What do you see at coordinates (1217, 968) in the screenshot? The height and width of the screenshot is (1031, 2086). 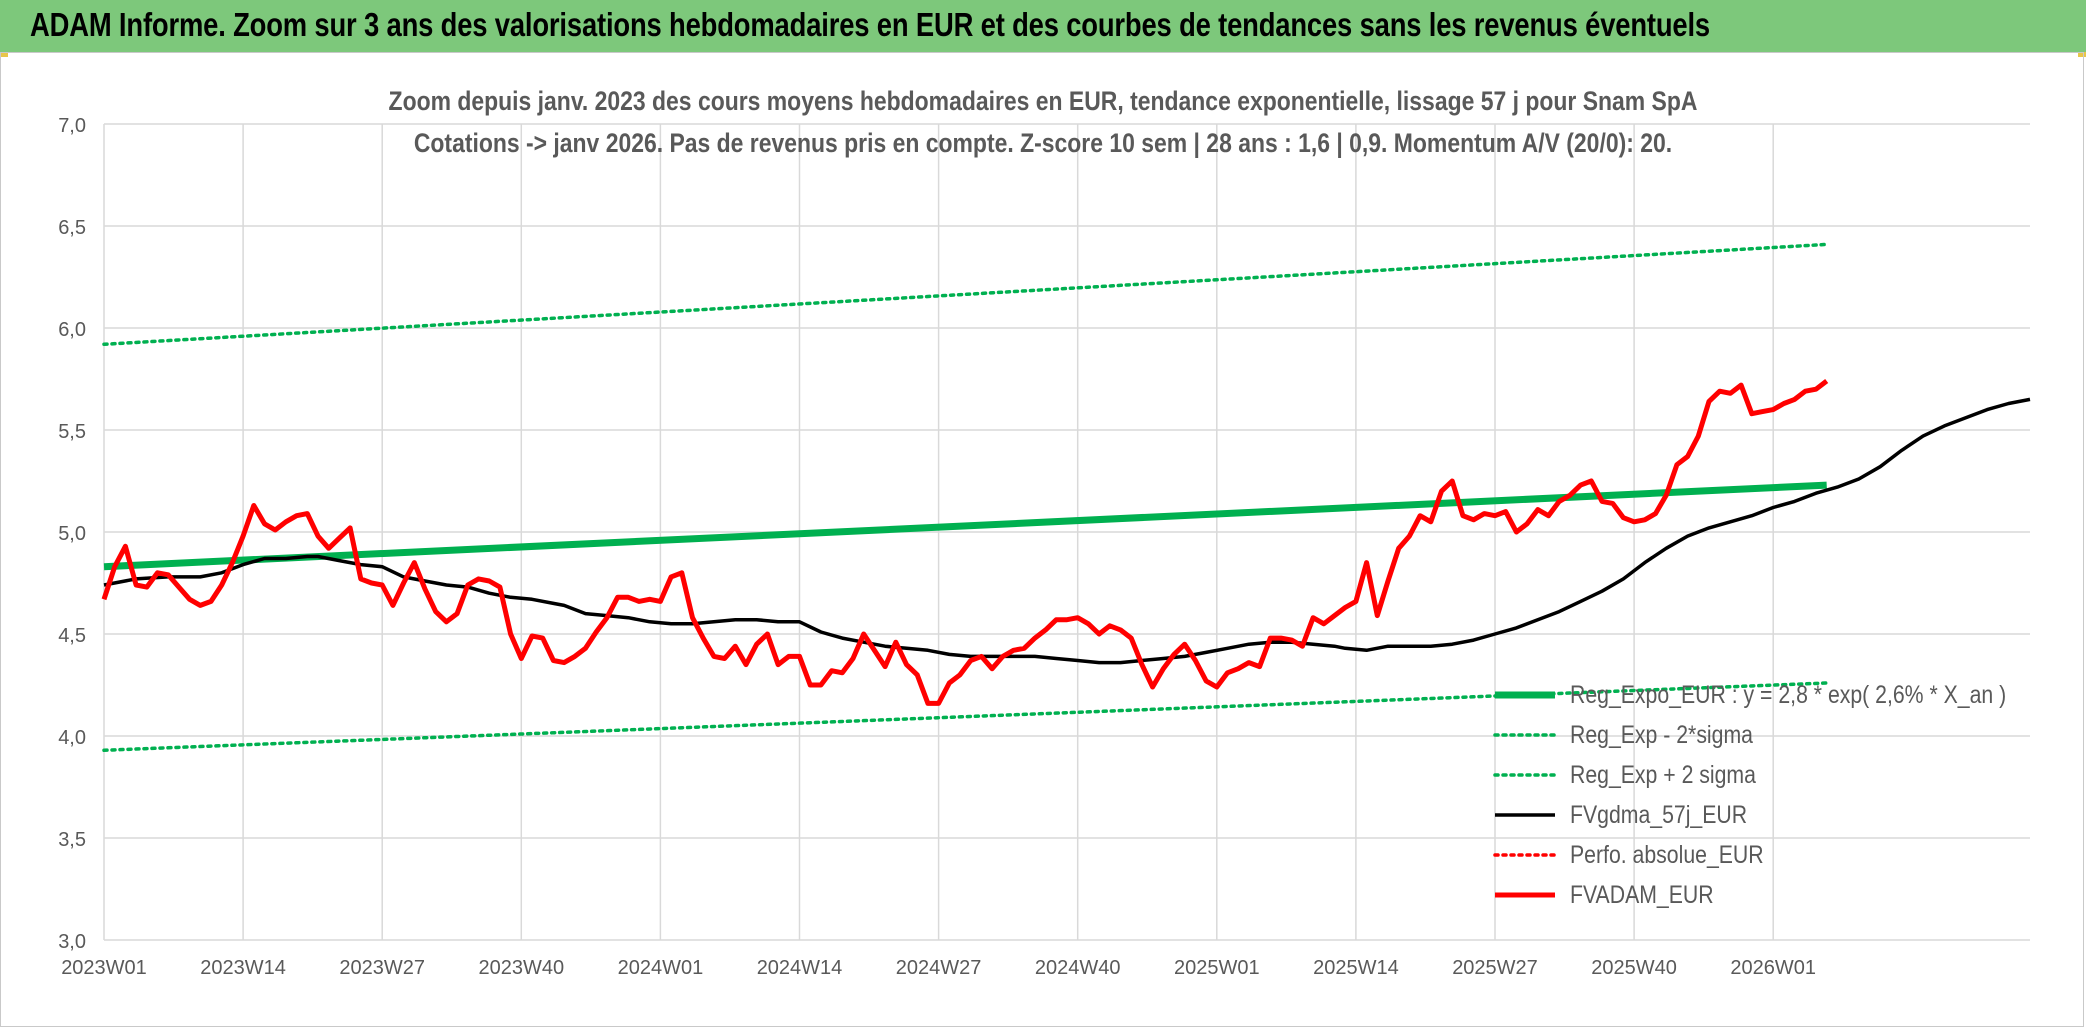 I see `x-tick-label: 2025W01` at bounding box center [1217, 968].